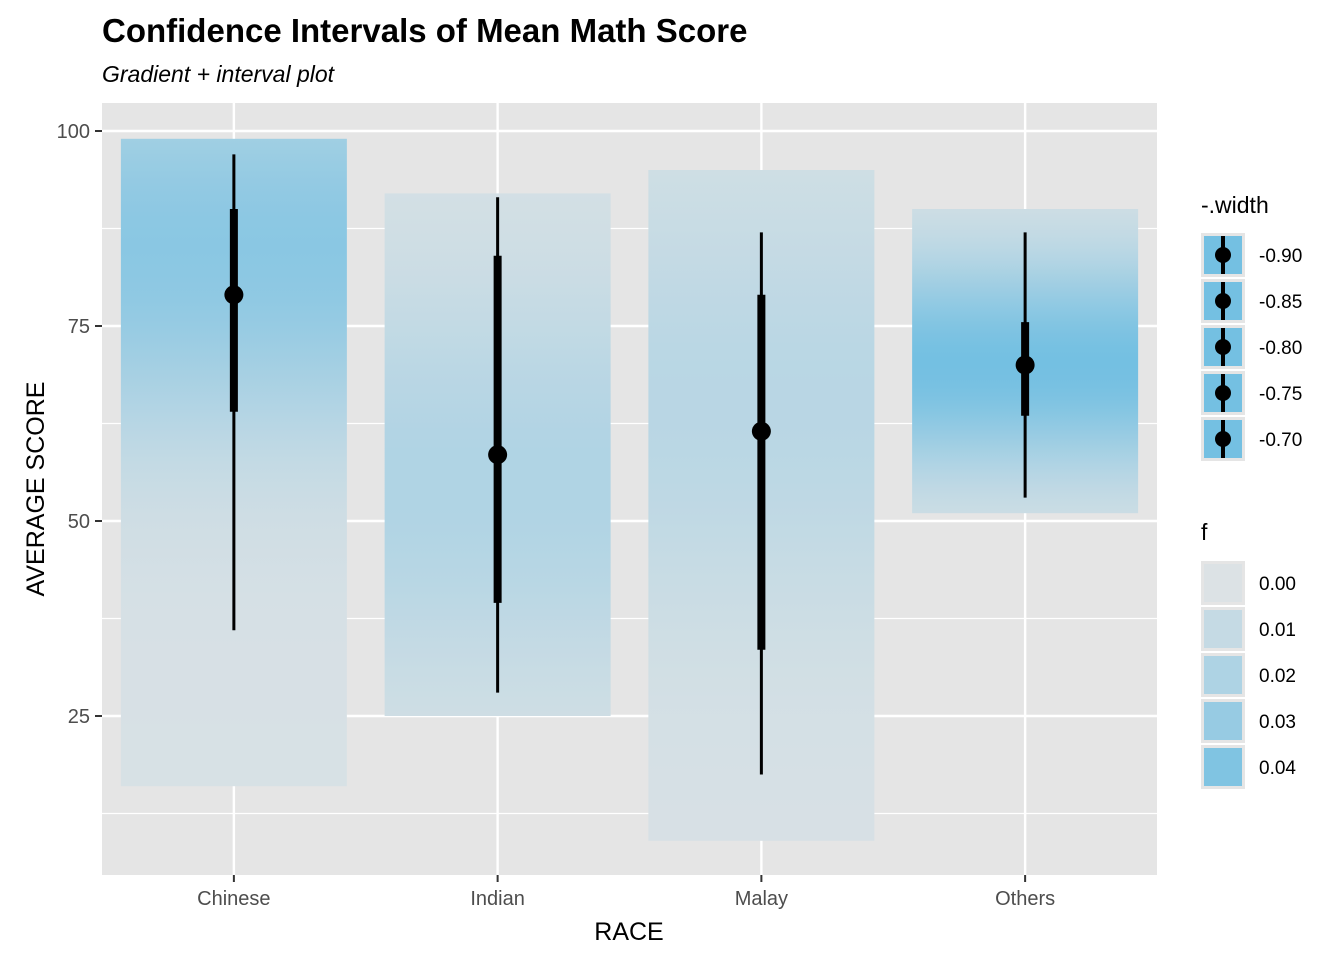  I want to click on legend-f: f 0.00 0.01 0.02 0.03 0.04, so click(1248, 654).